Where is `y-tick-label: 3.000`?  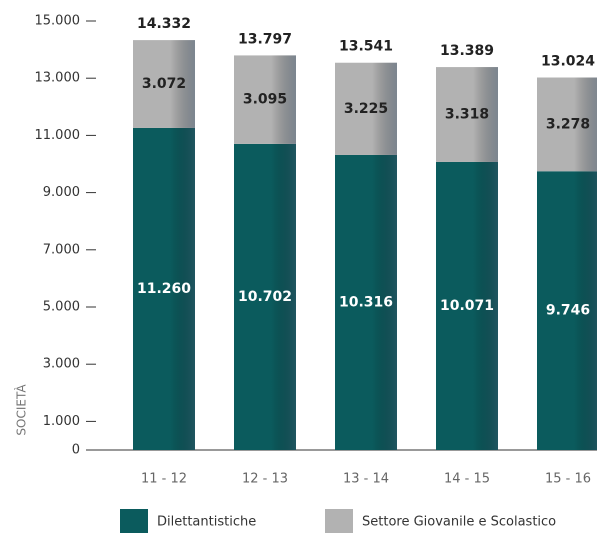 y-tick-label: 3.000 is located at coordinates (61, 364).